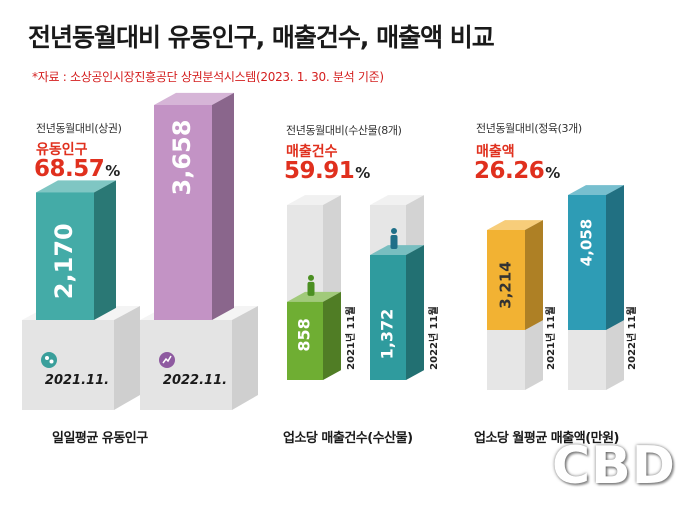 This screenshot has height=507, width=680. What do you see at coordinates (77, 380) in the screenshot?
I see `panel1-category-1: 2021.11.` at bounding box center [77, 380].